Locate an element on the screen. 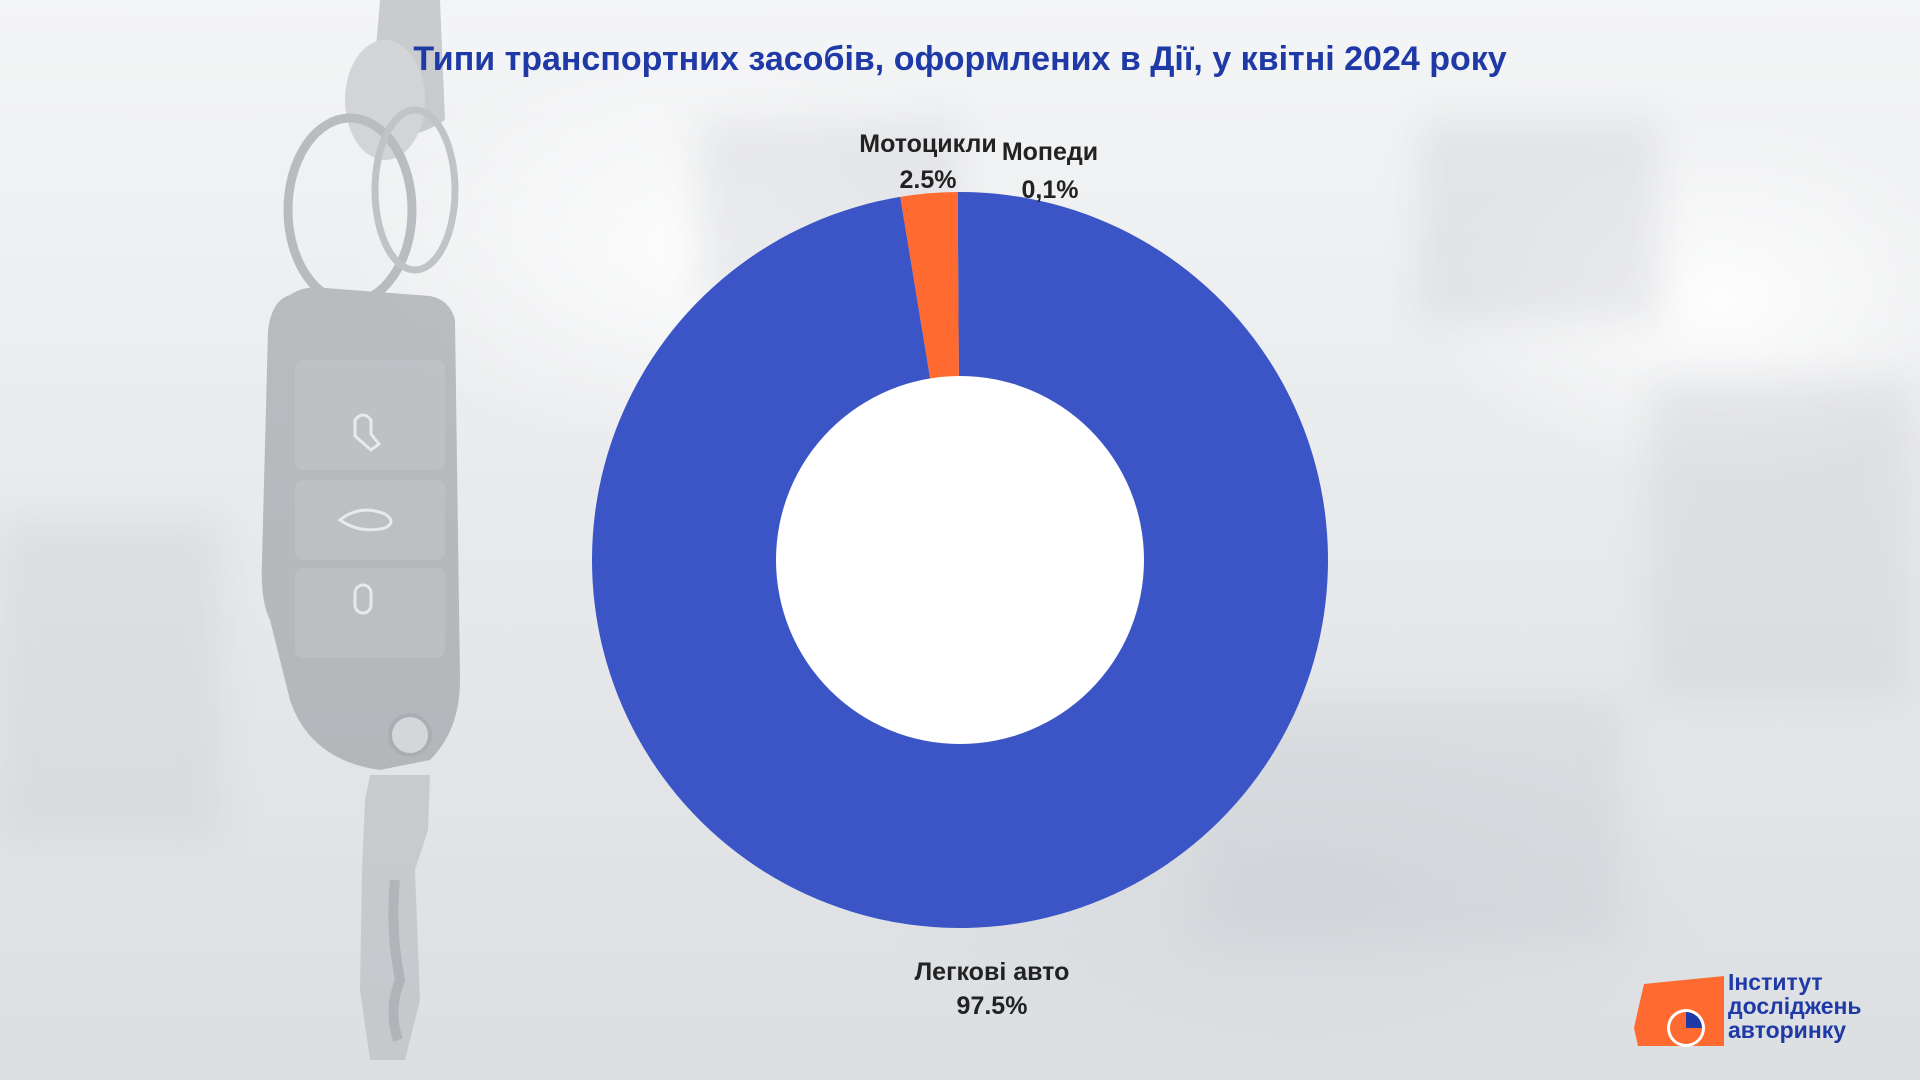 The image size is (1920, 1080). slice-label-0: Мопеди is located at coordinates (1050, 152).